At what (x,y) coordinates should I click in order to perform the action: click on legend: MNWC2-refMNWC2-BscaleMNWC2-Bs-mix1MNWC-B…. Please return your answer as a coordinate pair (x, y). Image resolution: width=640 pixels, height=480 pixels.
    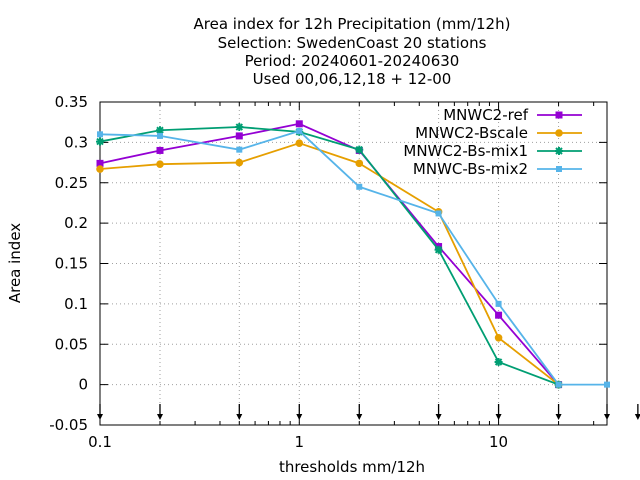
    Looking at the image, I should click on (492, 142).